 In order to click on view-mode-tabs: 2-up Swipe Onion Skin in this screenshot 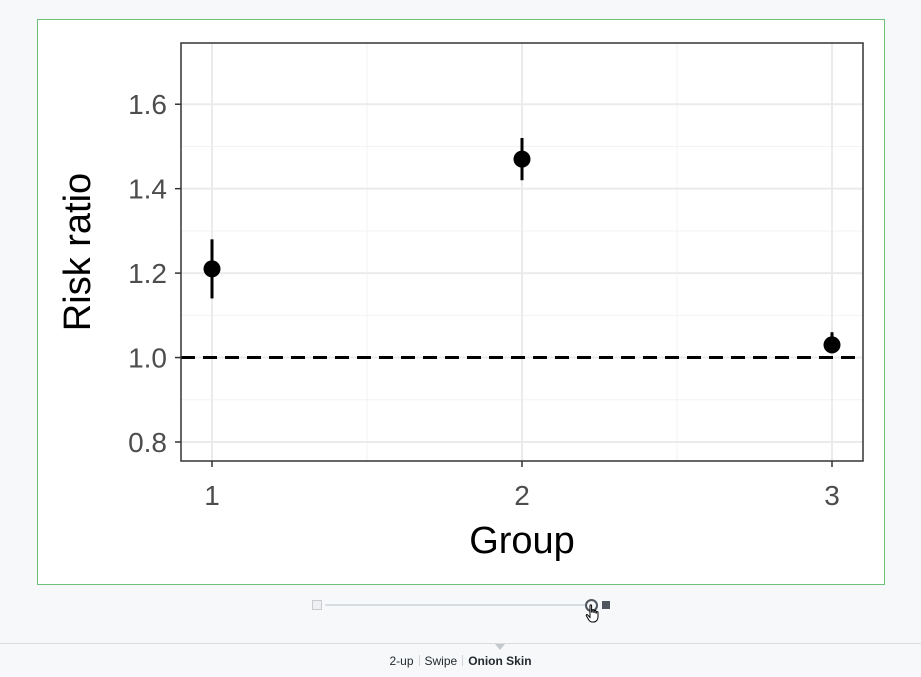, I will do `click(460, 661)`.